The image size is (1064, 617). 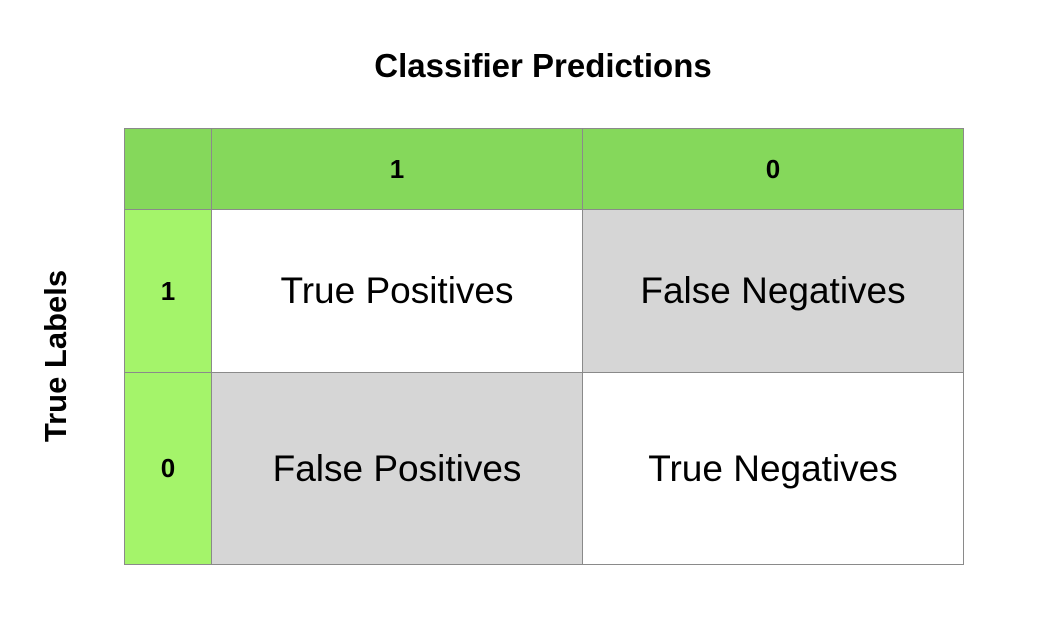 I want to click on cell-true-negatives: True Negatives, so click(x=773, y=469).